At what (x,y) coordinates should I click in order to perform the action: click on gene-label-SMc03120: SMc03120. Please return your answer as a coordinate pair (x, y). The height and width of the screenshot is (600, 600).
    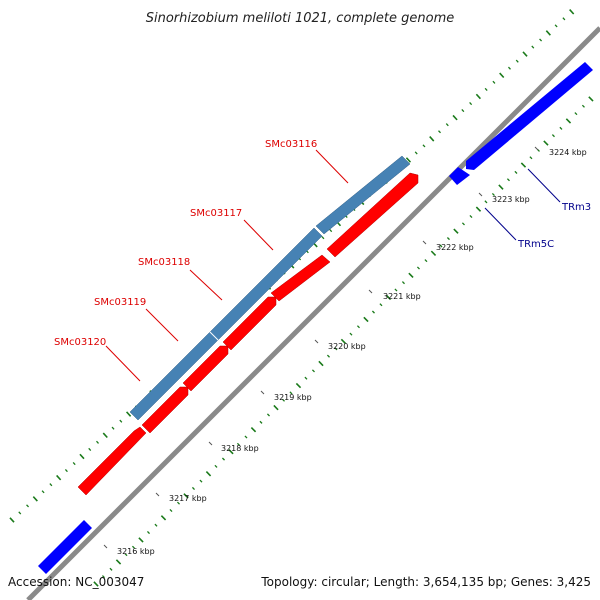
    Looking at the image, I should click on (80, 342).